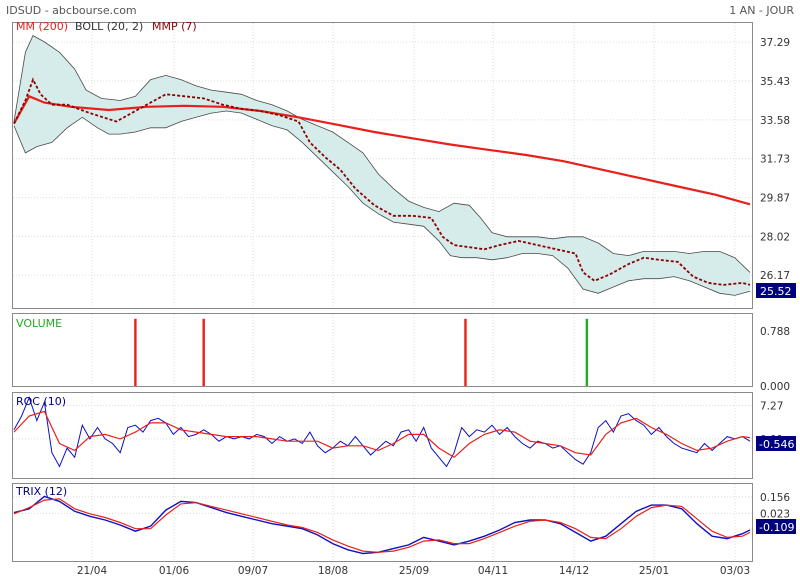 This screenshot has height=580, width=800. Describe the element at coordinates (775, 332) in the screenshot. I see `volume-y-tick: 0.788` at that location.